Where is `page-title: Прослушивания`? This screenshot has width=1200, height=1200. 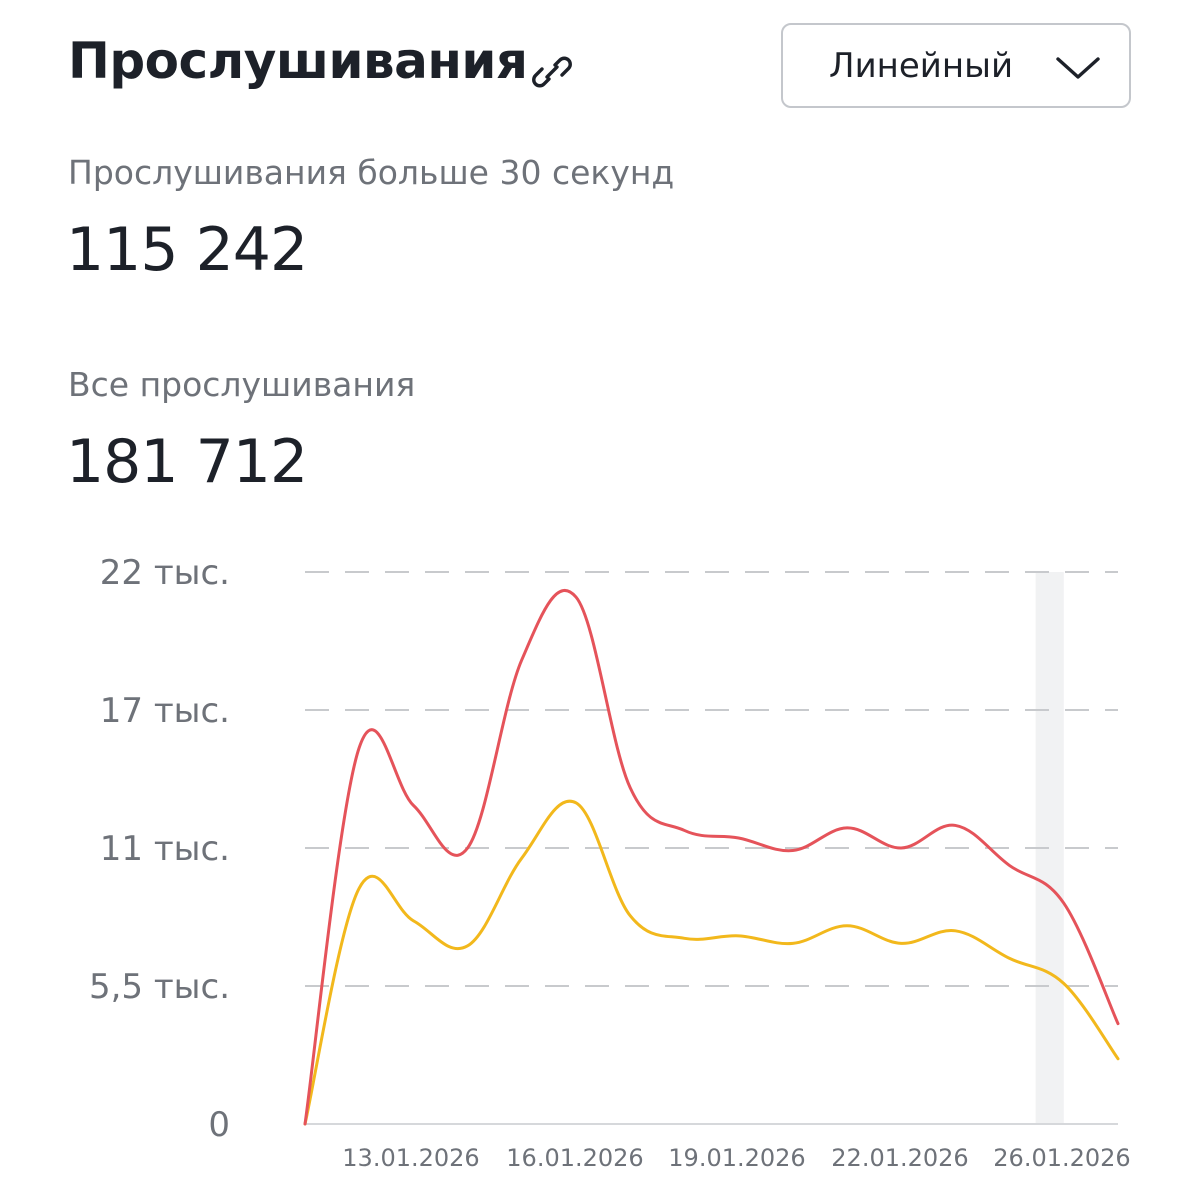
page-title: Прослушивания is located at coordinates (298, 61).